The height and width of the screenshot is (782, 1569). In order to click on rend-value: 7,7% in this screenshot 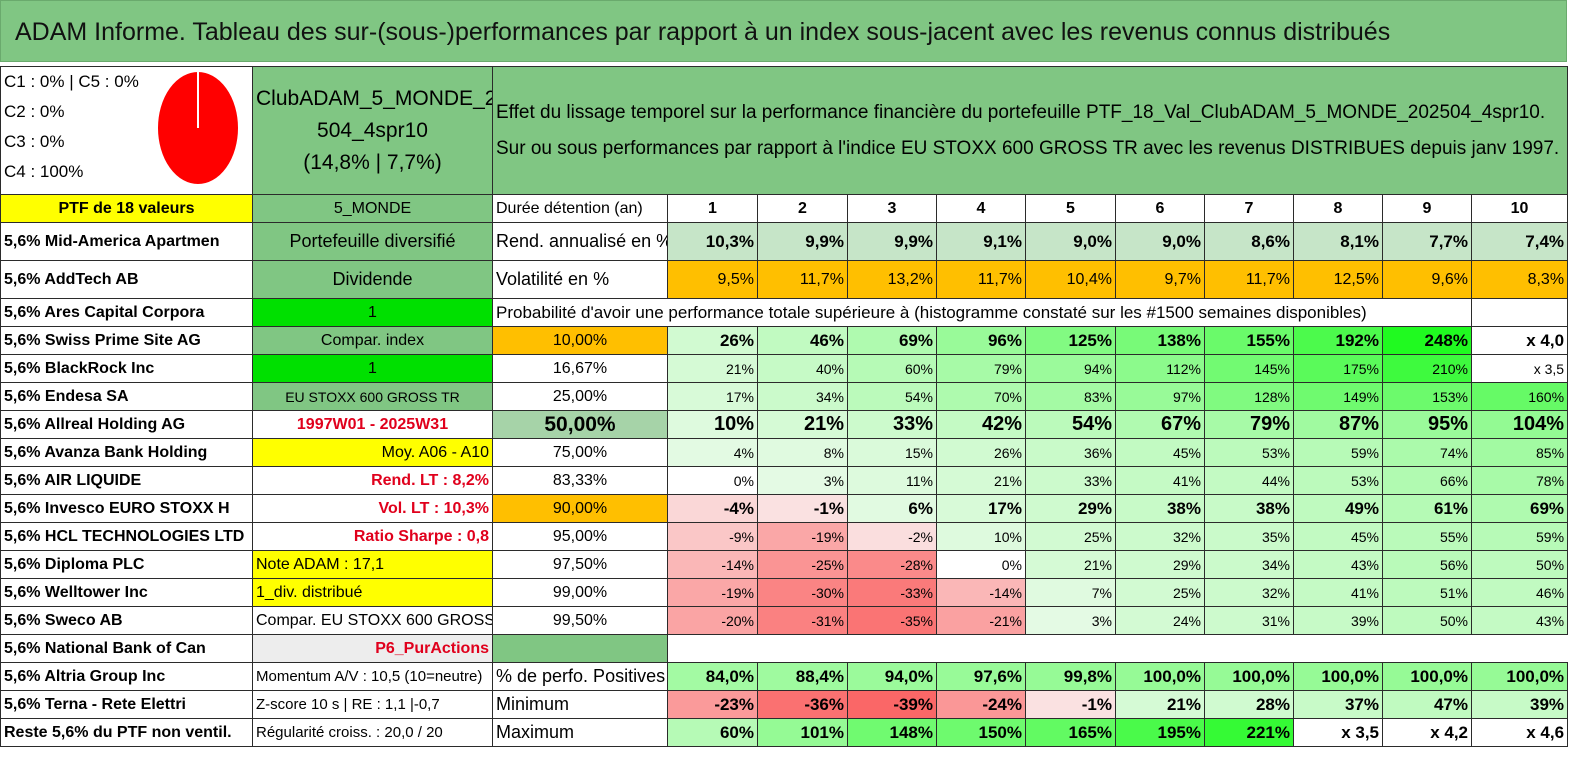, I will do `click(1427, 241)`.